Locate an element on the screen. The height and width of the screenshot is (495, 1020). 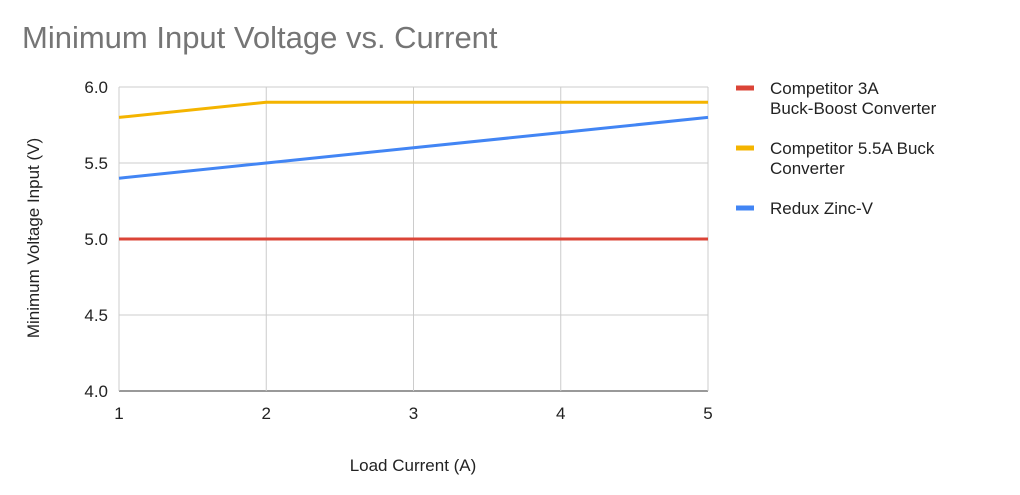
x-axis-title: Load Current (A) is located at coordinates (413, 465).